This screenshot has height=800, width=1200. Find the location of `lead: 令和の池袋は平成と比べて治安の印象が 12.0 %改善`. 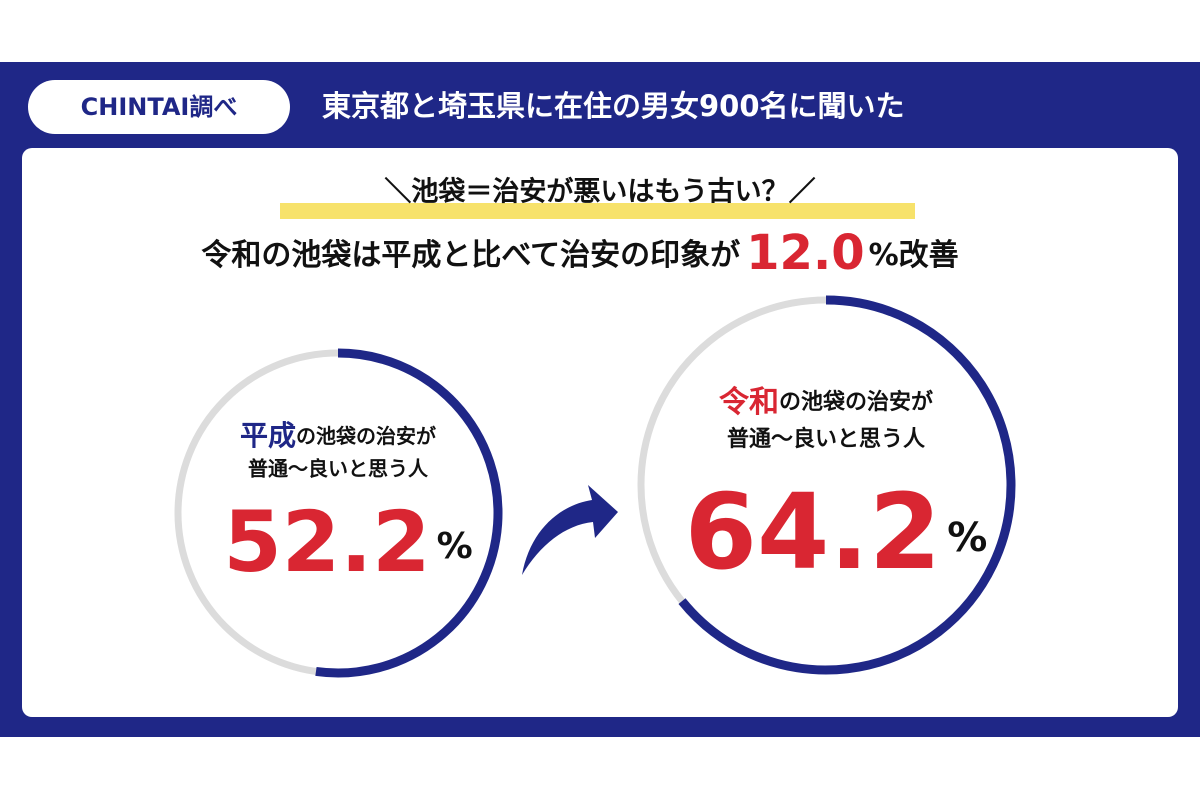

lead: 令和の池袋は平成と比べて治安の印象が 12.0 %改善 is located at coordinates (579, 253).